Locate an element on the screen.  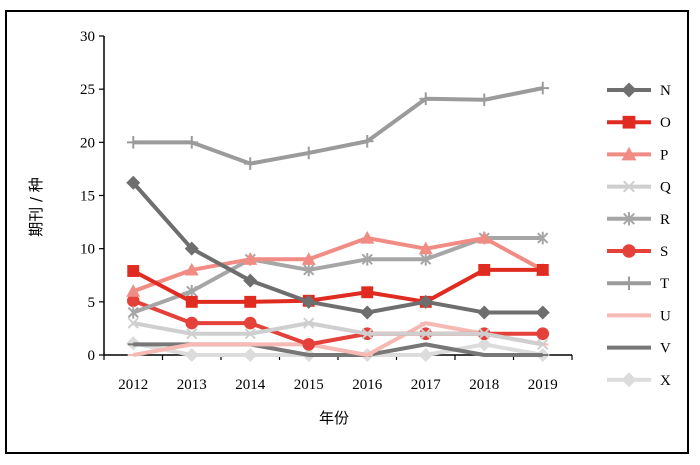
x-tick-label: 2013 is located at coordinates (192, 385).